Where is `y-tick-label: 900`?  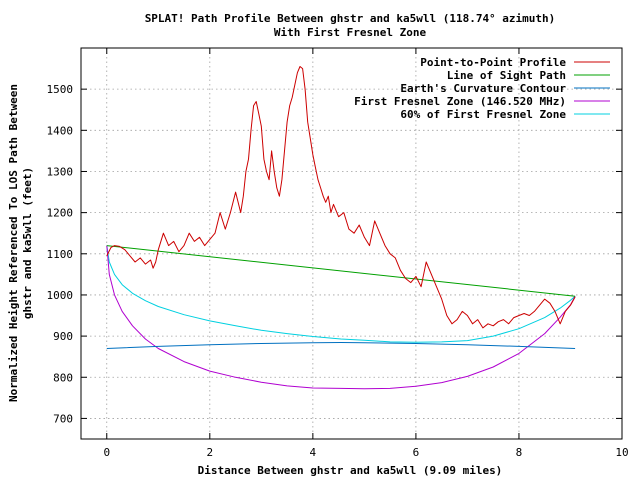
y-tick-label: 900 is located at coordinates (63, 336).